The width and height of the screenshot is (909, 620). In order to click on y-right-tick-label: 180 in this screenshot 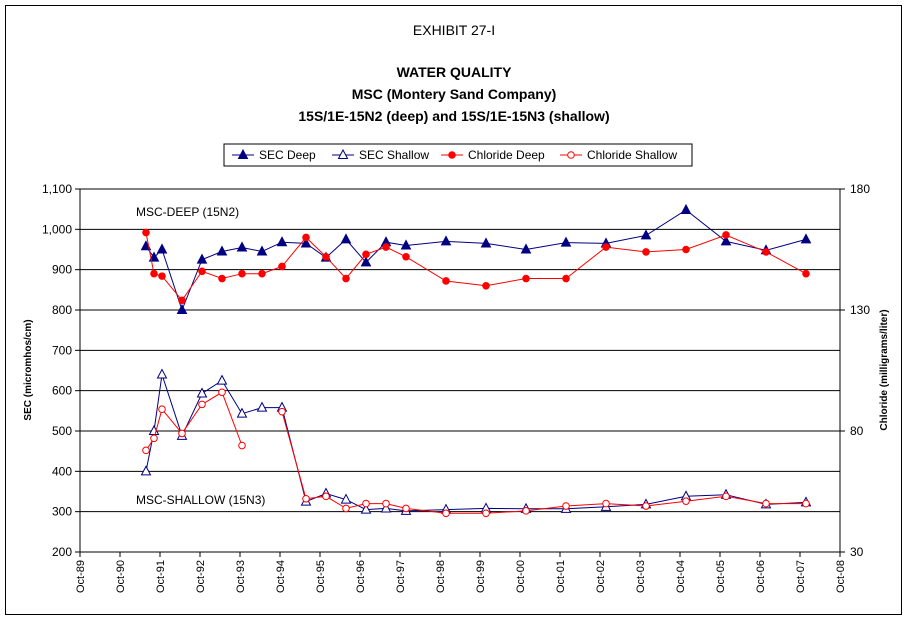, I will do `click(860, 189)`.